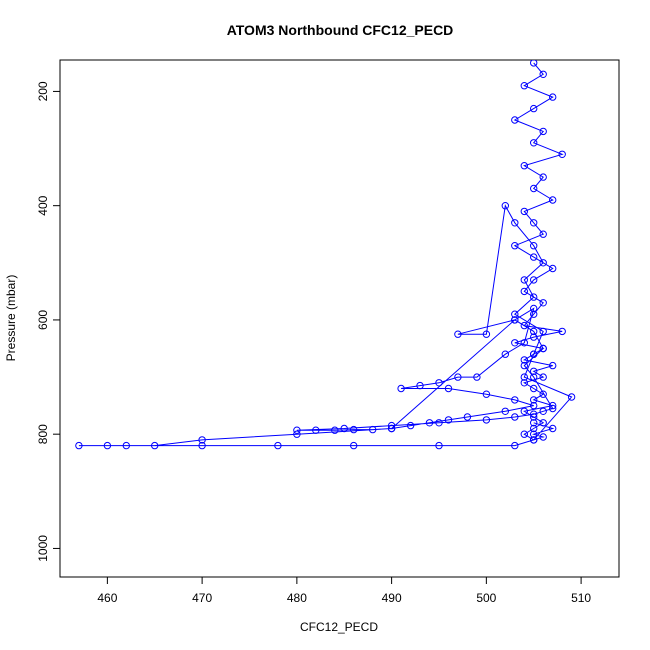 The height and width of the screenshot is (650, 650). I want to click on x-tick-label: 500, so click(486, 598).